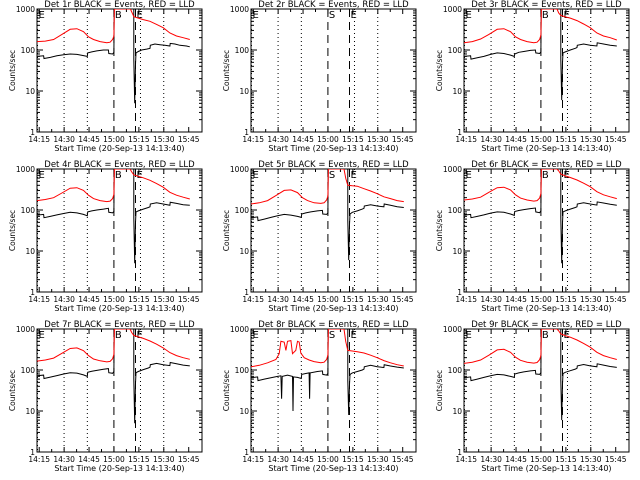 The width and height of the screenshot is (640, 480). I want to click on panel-title: Det 2r BLACK = Events, RED = LLD, so click(333, 5).